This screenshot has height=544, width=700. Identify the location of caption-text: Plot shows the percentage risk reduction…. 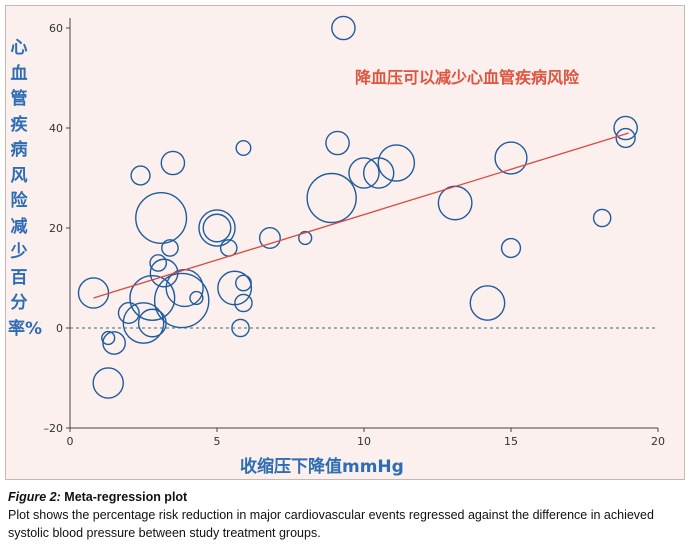
(331, 524).